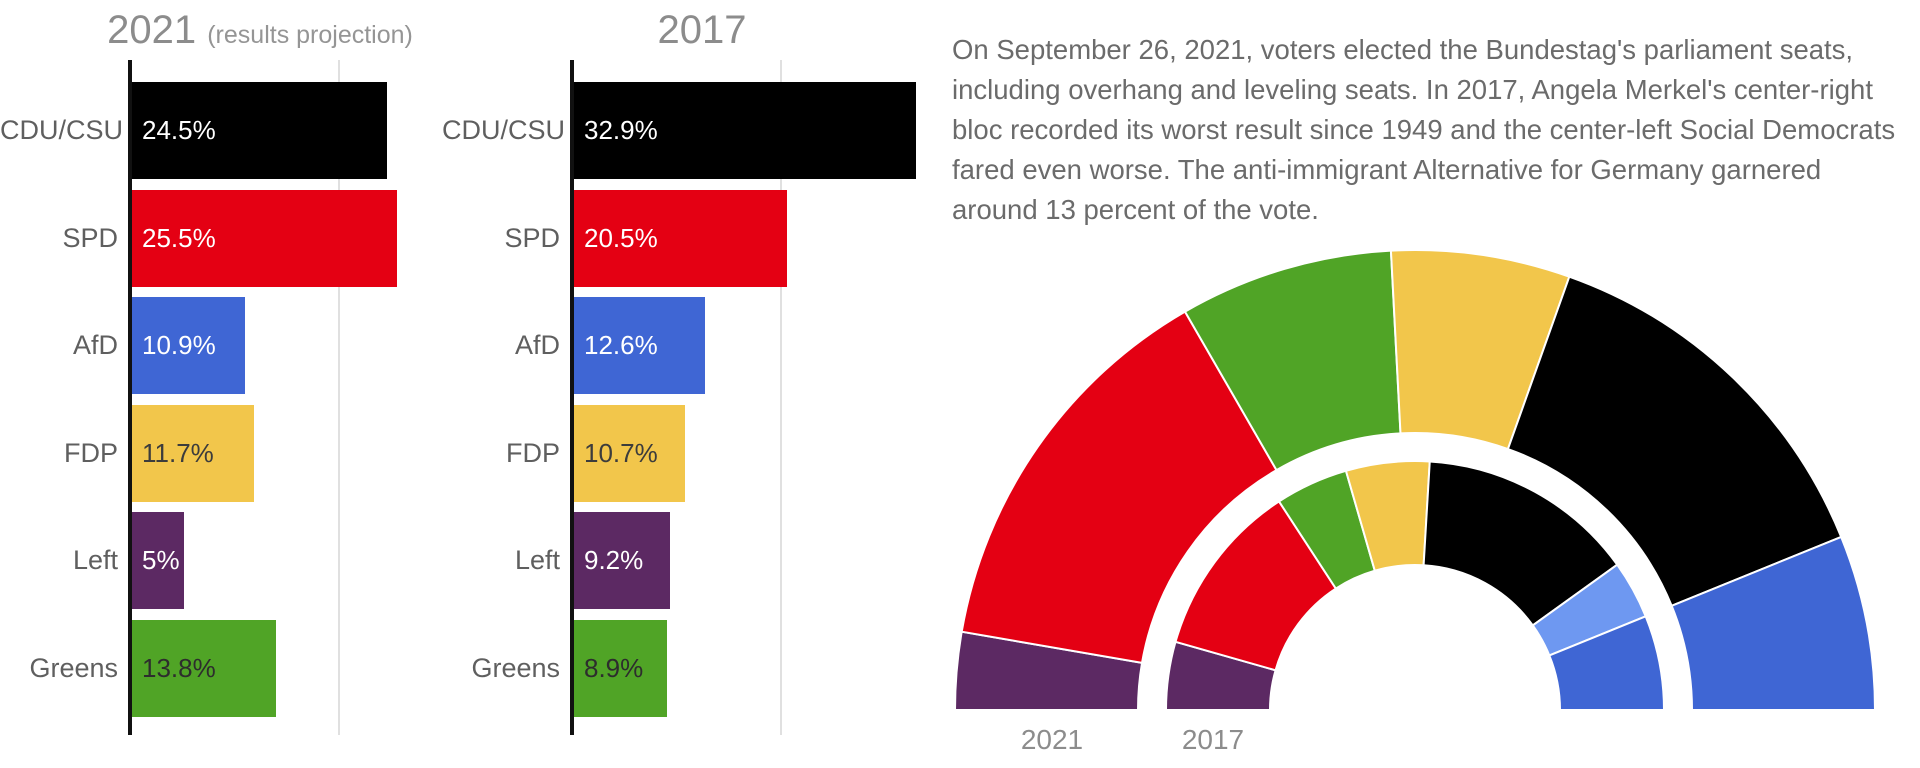 The image size is (1920, 768). I want to click on bar-value-label: 13.8%, so click(179, 668).